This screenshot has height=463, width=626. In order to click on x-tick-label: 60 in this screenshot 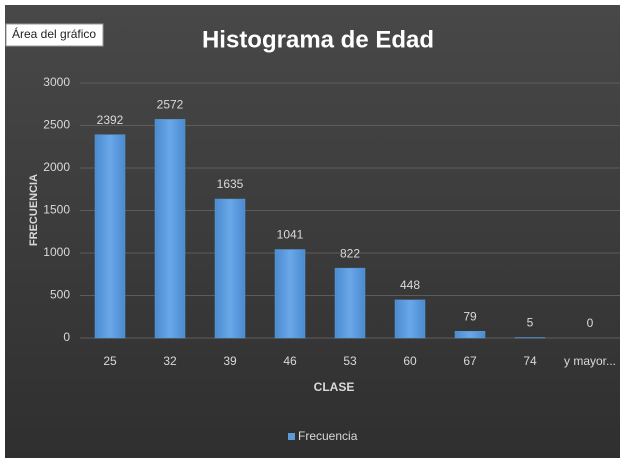, I will do `click(410, 361)`.